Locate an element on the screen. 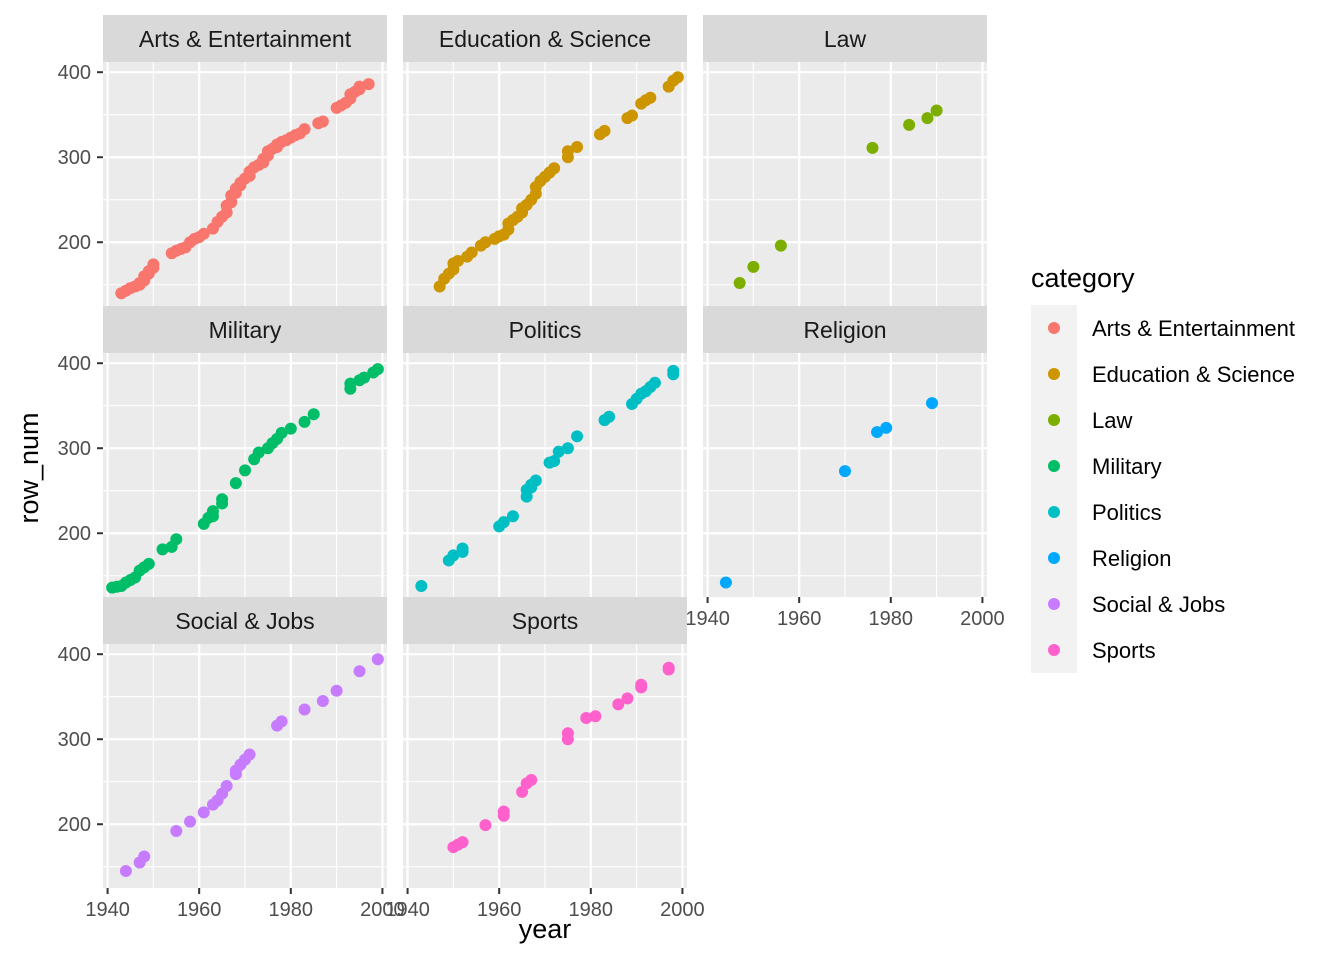 This screenshot has width=1344, height=960. facet-religion: Religion 1940 1960 1980 2000 is located at coordinates (845, 468).